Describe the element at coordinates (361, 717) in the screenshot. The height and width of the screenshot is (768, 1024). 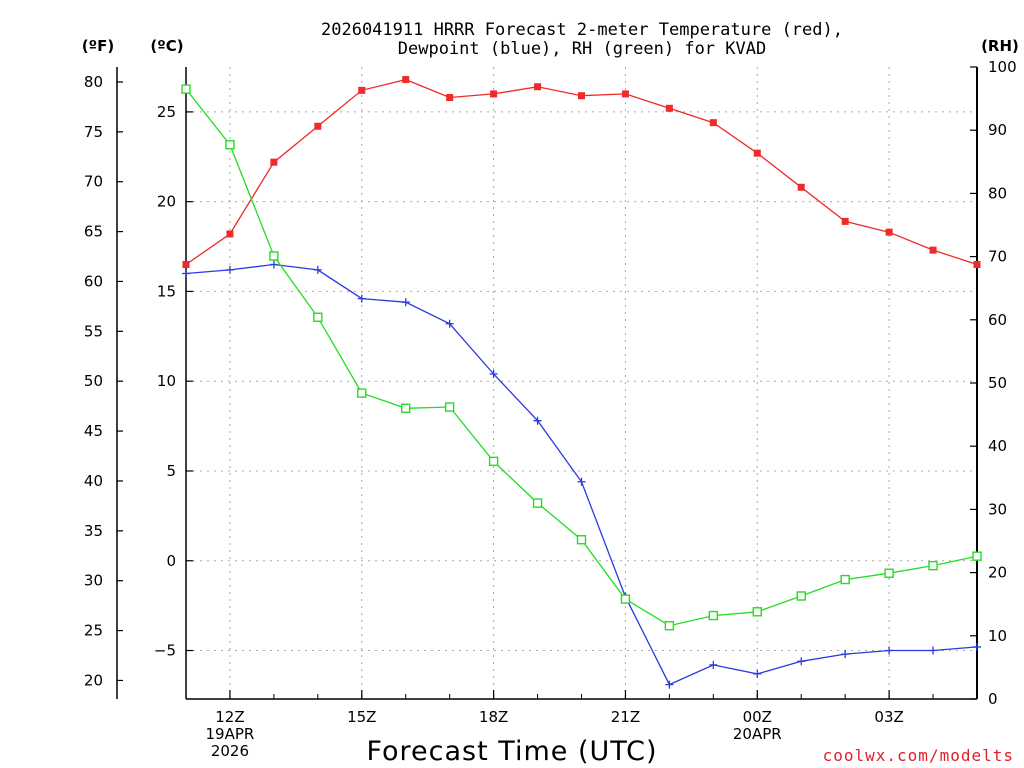
I see `x-tick-label: 15Z` at that location.